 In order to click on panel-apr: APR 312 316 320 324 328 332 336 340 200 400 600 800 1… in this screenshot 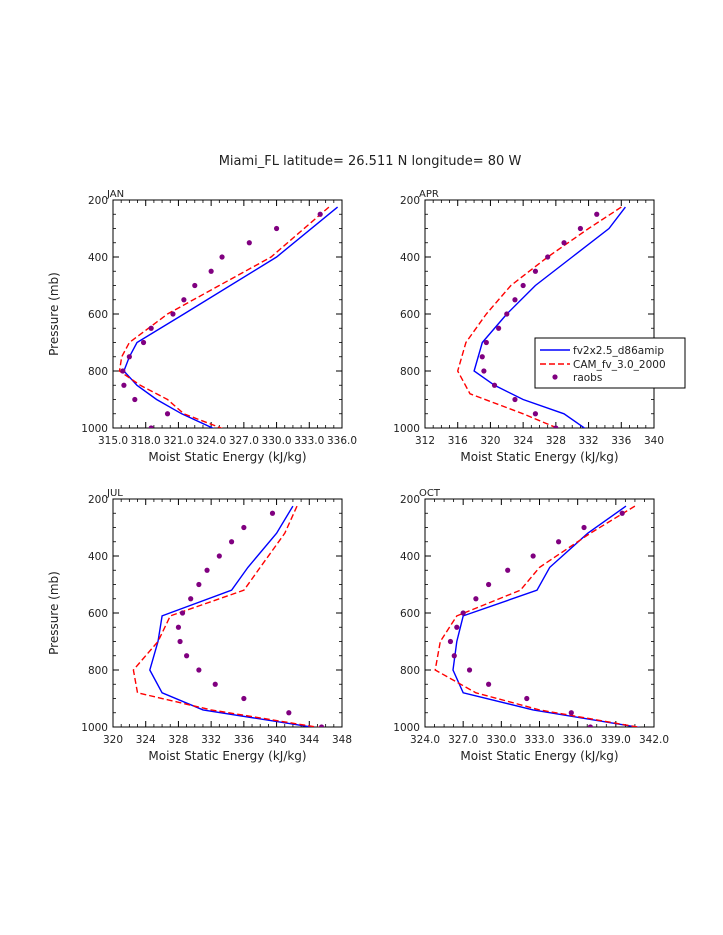, I will do `click(528, 326)`.